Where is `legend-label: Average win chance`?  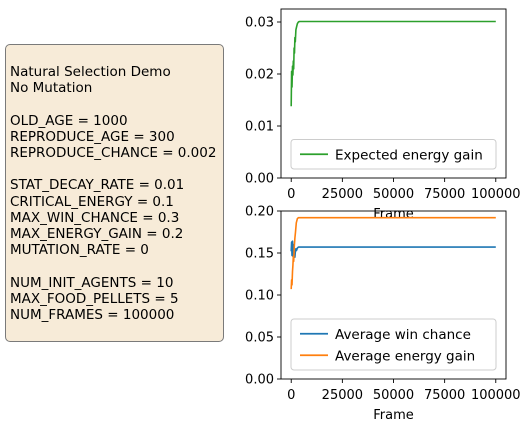 legend-label: Average win chance is located at coordinates (403, 335).